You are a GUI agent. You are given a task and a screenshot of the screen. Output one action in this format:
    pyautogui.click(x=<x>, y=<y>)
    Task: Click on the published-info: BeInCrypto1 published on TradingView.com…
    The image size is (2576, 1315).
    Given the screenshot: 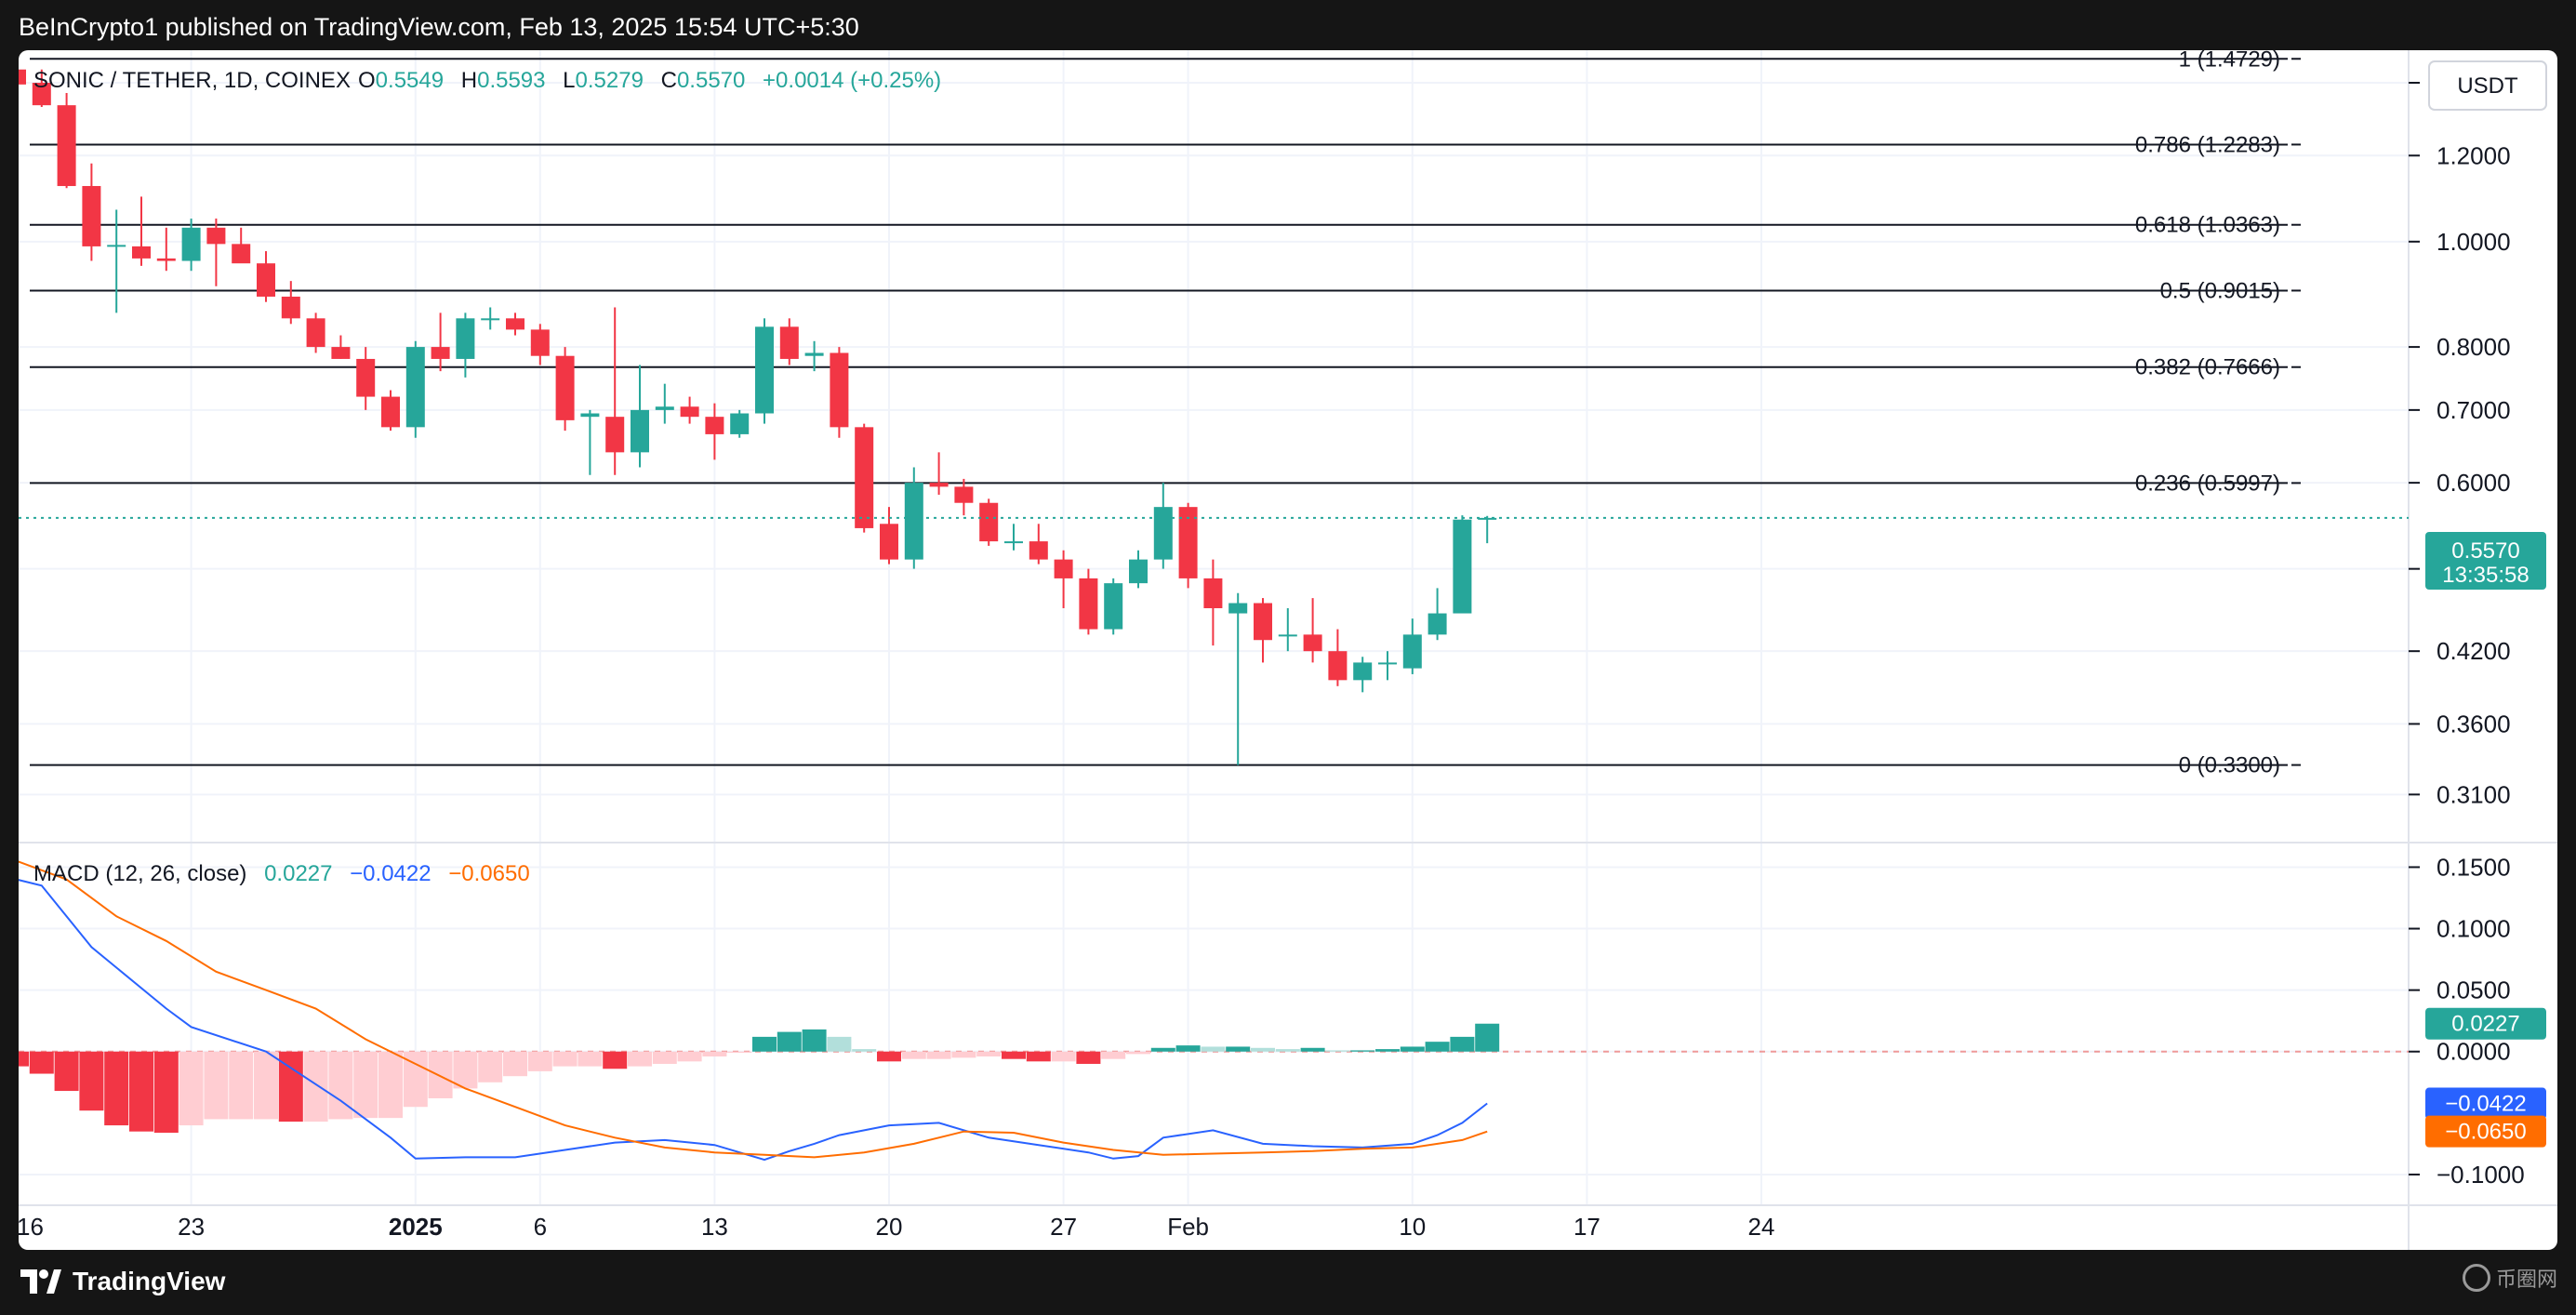 What is the action you would take?
    pyautogui.click(x=439, y=27)
    